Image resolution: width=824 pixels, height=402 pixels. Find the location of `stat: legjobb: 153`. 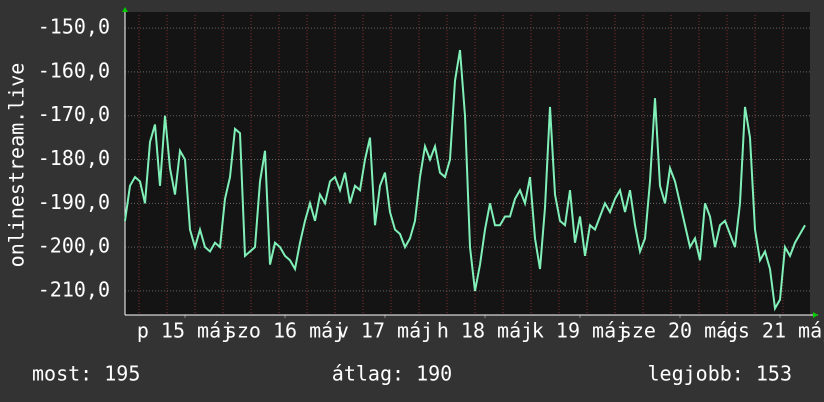

stat: legjobb: 153 is located at coordinates (720, 374).